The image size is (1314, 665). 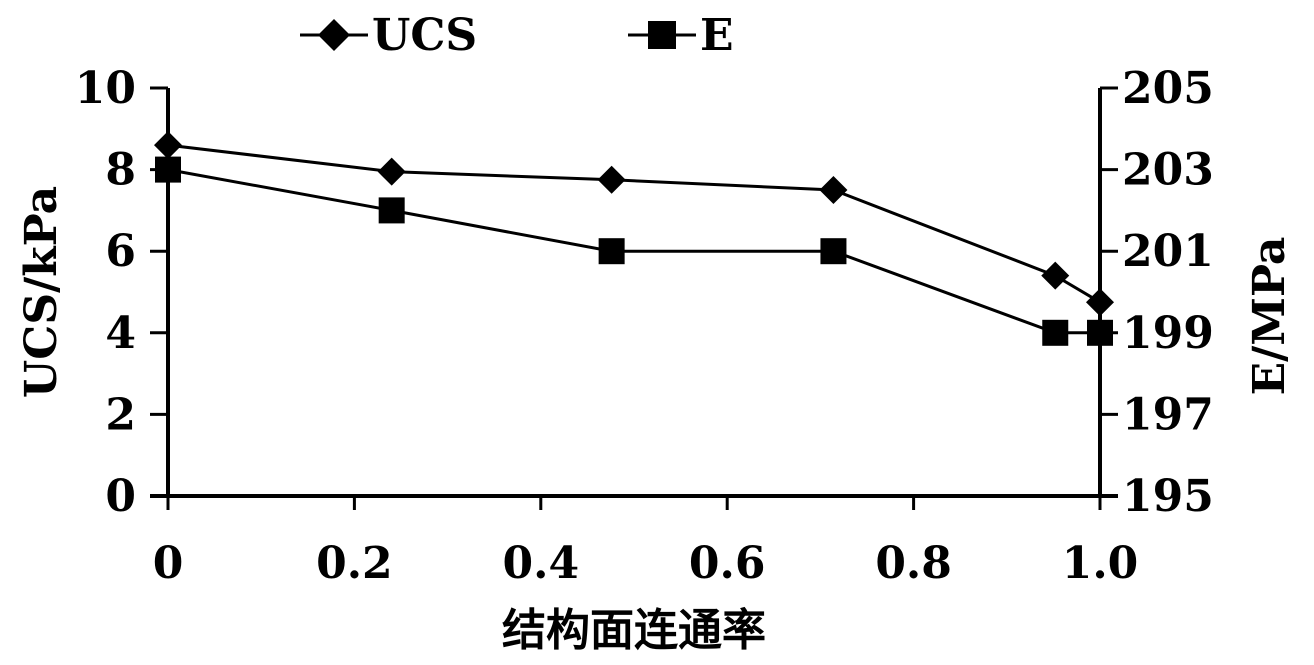 I want to click on y-left-tick-label: 4, so click(x=120, y=333).